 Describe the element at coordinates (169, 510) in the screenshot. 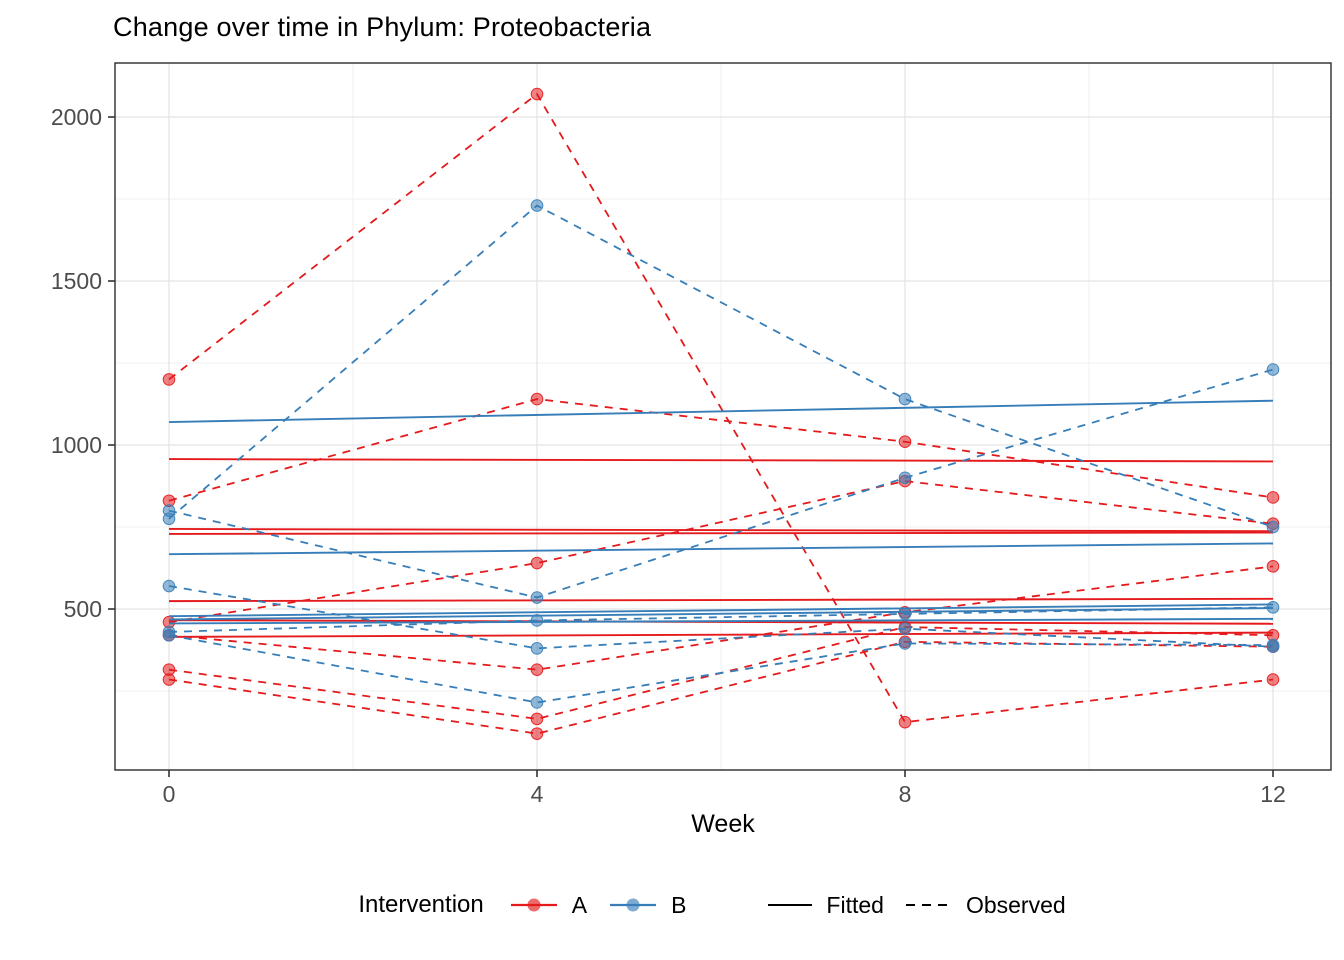

I see `point-B2-w0` at that location.